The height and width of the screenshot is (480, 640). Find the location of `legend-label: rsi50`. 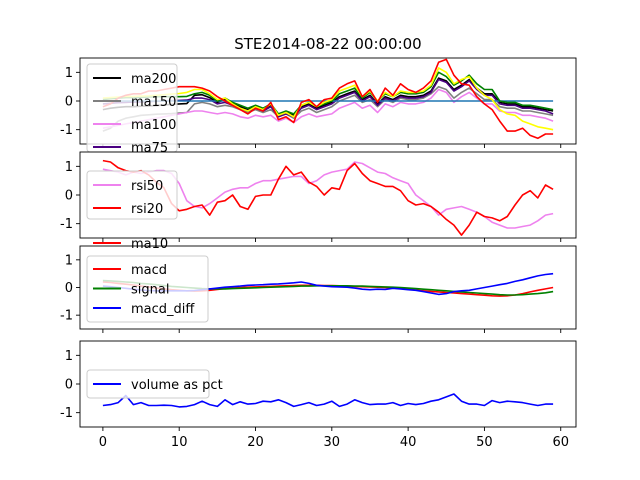

legend-label: rsi50 is located at coordinates (147, 186).